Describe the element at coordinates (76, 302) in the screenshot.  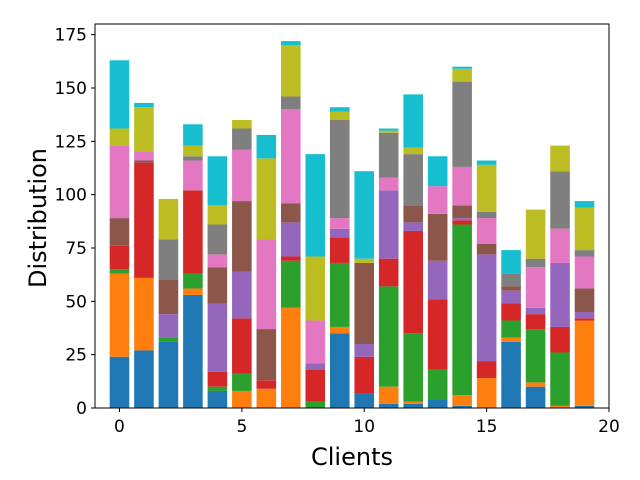
I see `y-tick-label: 50` at that location.